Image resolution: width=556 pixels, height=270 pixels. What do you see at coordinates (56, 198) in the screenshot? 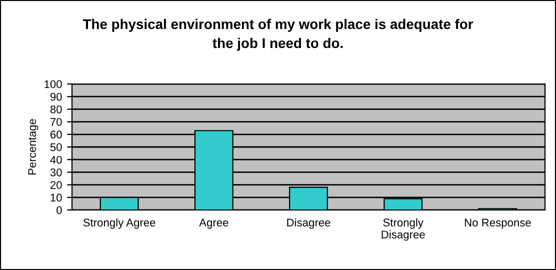
I see `y-tick-label: 10` at bounding box center [56, 198].